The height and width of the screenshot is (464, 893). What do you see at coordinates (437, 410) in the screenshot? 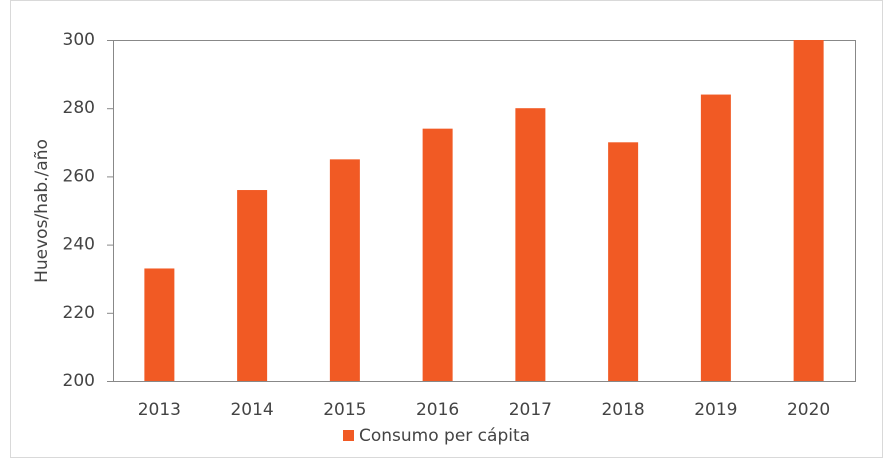
I see `x-tick-label: 2016` at bounding box center [437, 410].